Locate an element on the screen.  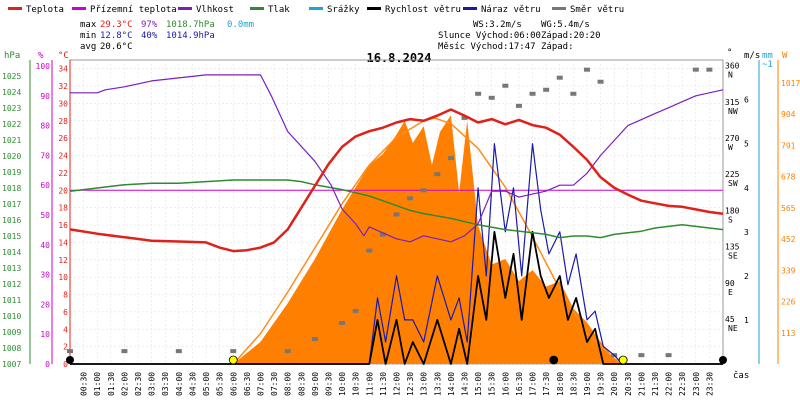
series-tlak is located at coordinates (396, 209).